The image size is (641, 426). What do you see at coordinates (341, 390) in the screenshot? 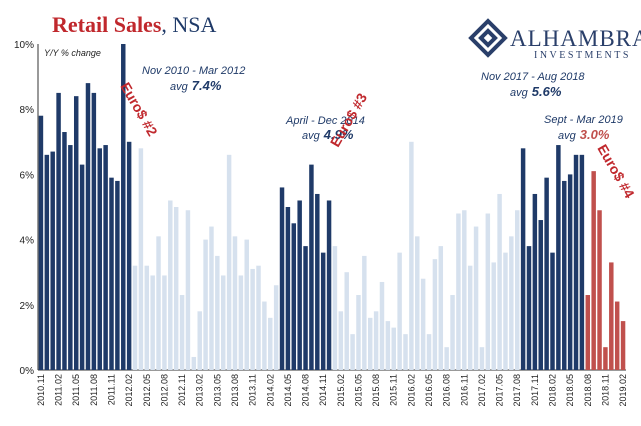
I see `x-tick-label: 2015.02` at bounding box center [341, 390].